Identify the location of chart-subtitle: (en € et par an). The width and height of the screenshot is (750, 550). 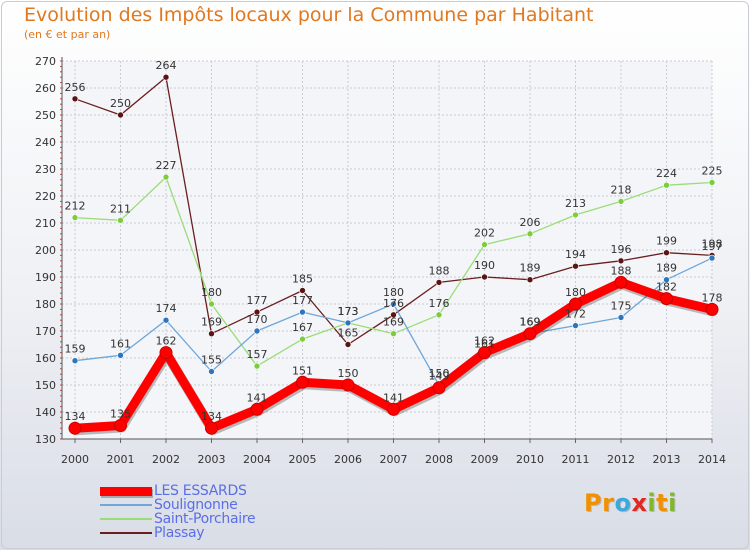
(67, 34).